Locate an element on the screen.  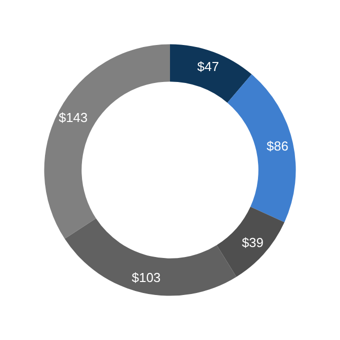
data-label: $39 is located at coordinates (253, 242).